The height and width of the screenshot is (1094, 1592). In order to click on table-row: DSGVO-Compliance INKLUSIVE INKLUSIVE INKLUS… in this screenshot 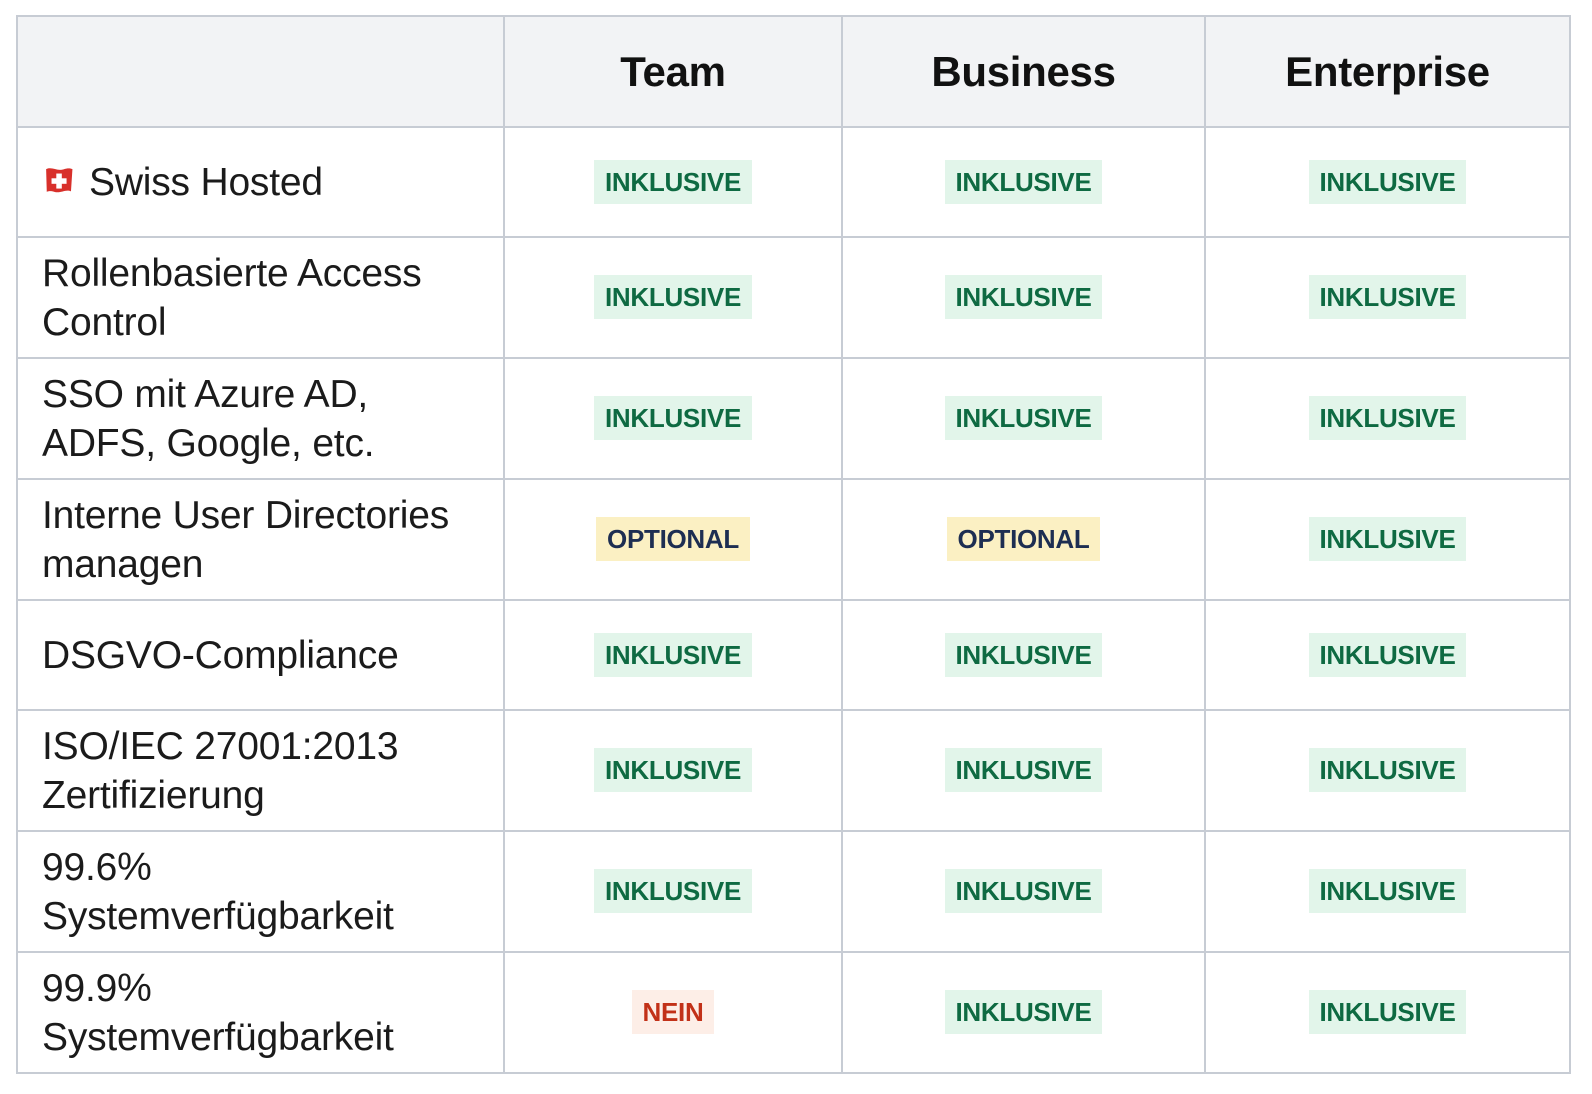, I will do `click(793, 654)`.